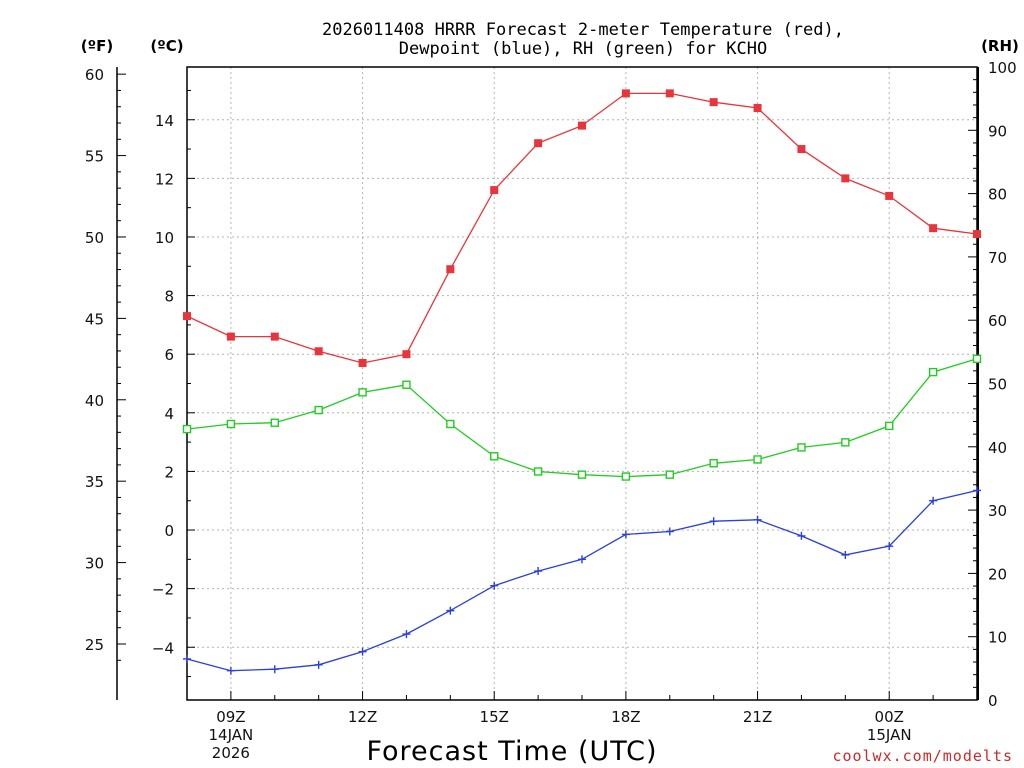 This screenshot has height=768, width=1024. I want to click on celsius-unit-label: (ºC), so click(166, 46).